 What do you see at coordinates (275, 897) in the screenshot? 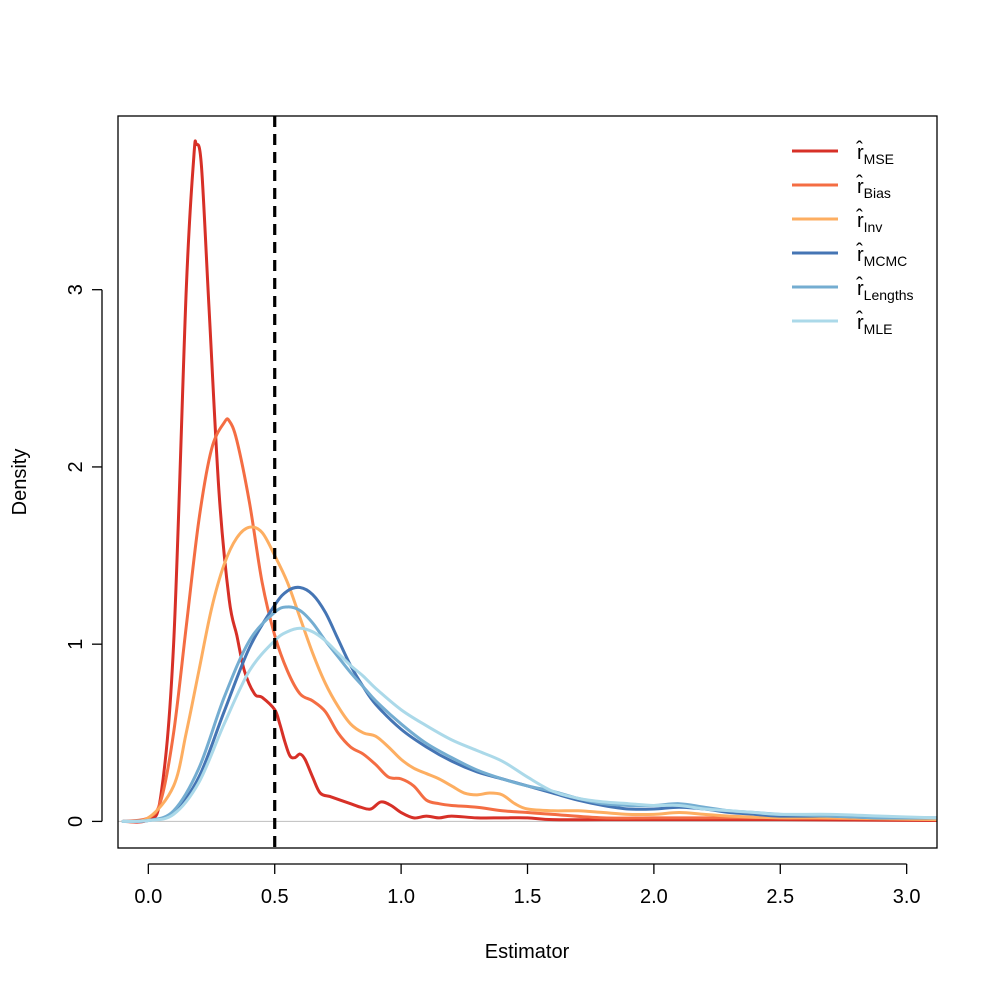
I see `x-tick-label: 0.5` at bounding box center [275, 897].